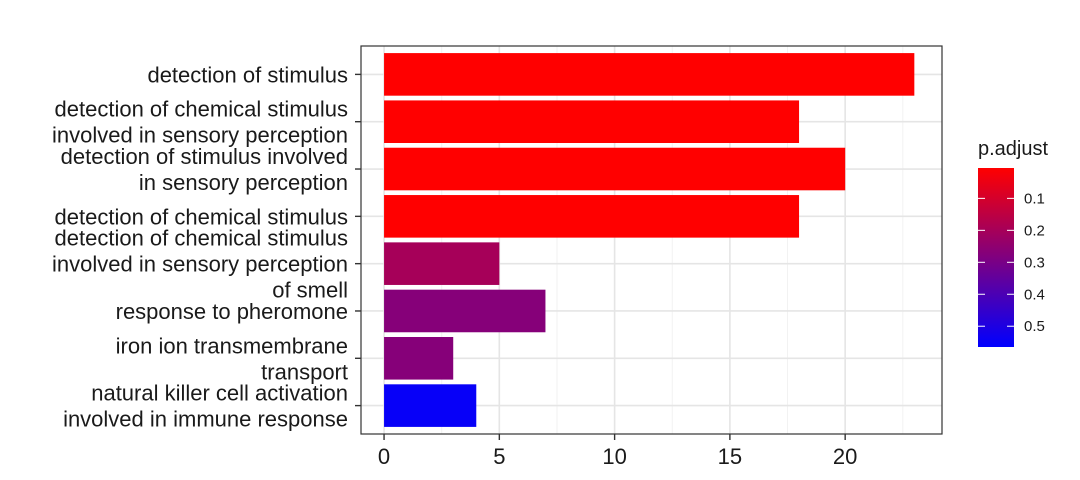  Describe the element at coordinates (243, 182) in the screenshot. I see `category-label: in sensory perception` at that location.